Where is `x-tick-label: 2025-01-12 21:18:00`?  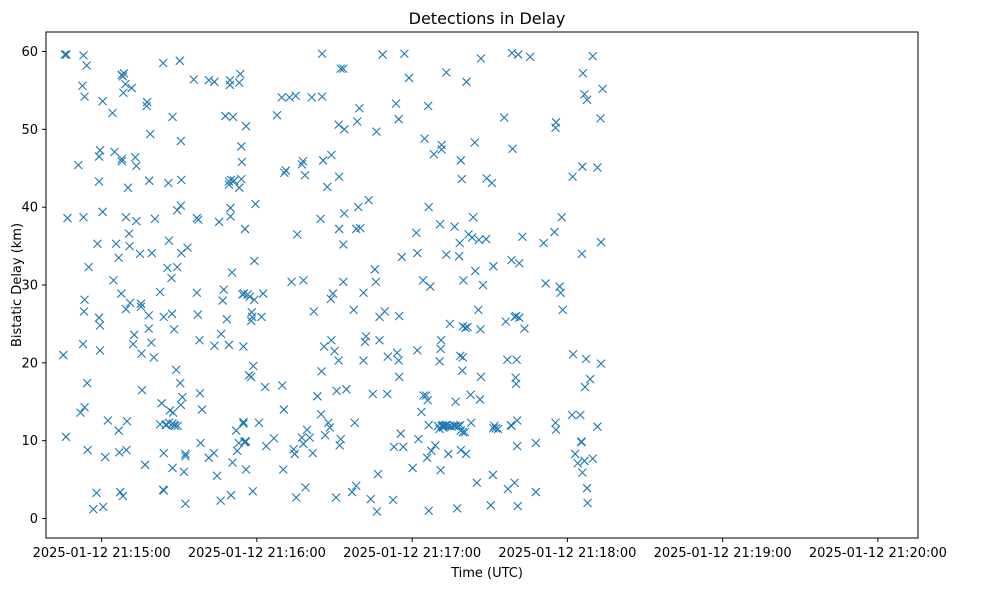 x-tick-label: 2025-01-12 21:18:00 is located at coordinates (567, 553).